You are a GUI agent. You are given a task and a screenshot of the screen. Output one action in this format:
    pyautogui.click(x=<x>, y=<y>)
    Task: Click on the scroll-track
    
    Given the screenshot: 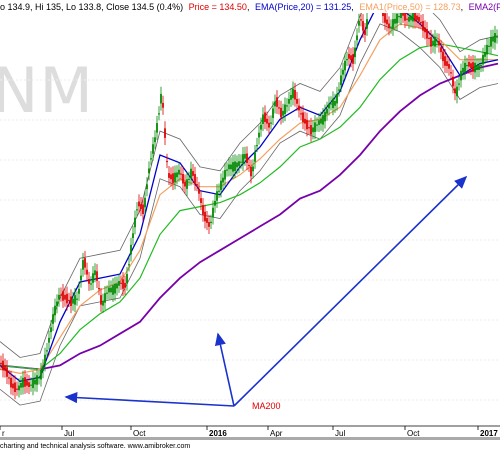 What is the action you would take?
    pyautogui.click(x=250, y=438)
    